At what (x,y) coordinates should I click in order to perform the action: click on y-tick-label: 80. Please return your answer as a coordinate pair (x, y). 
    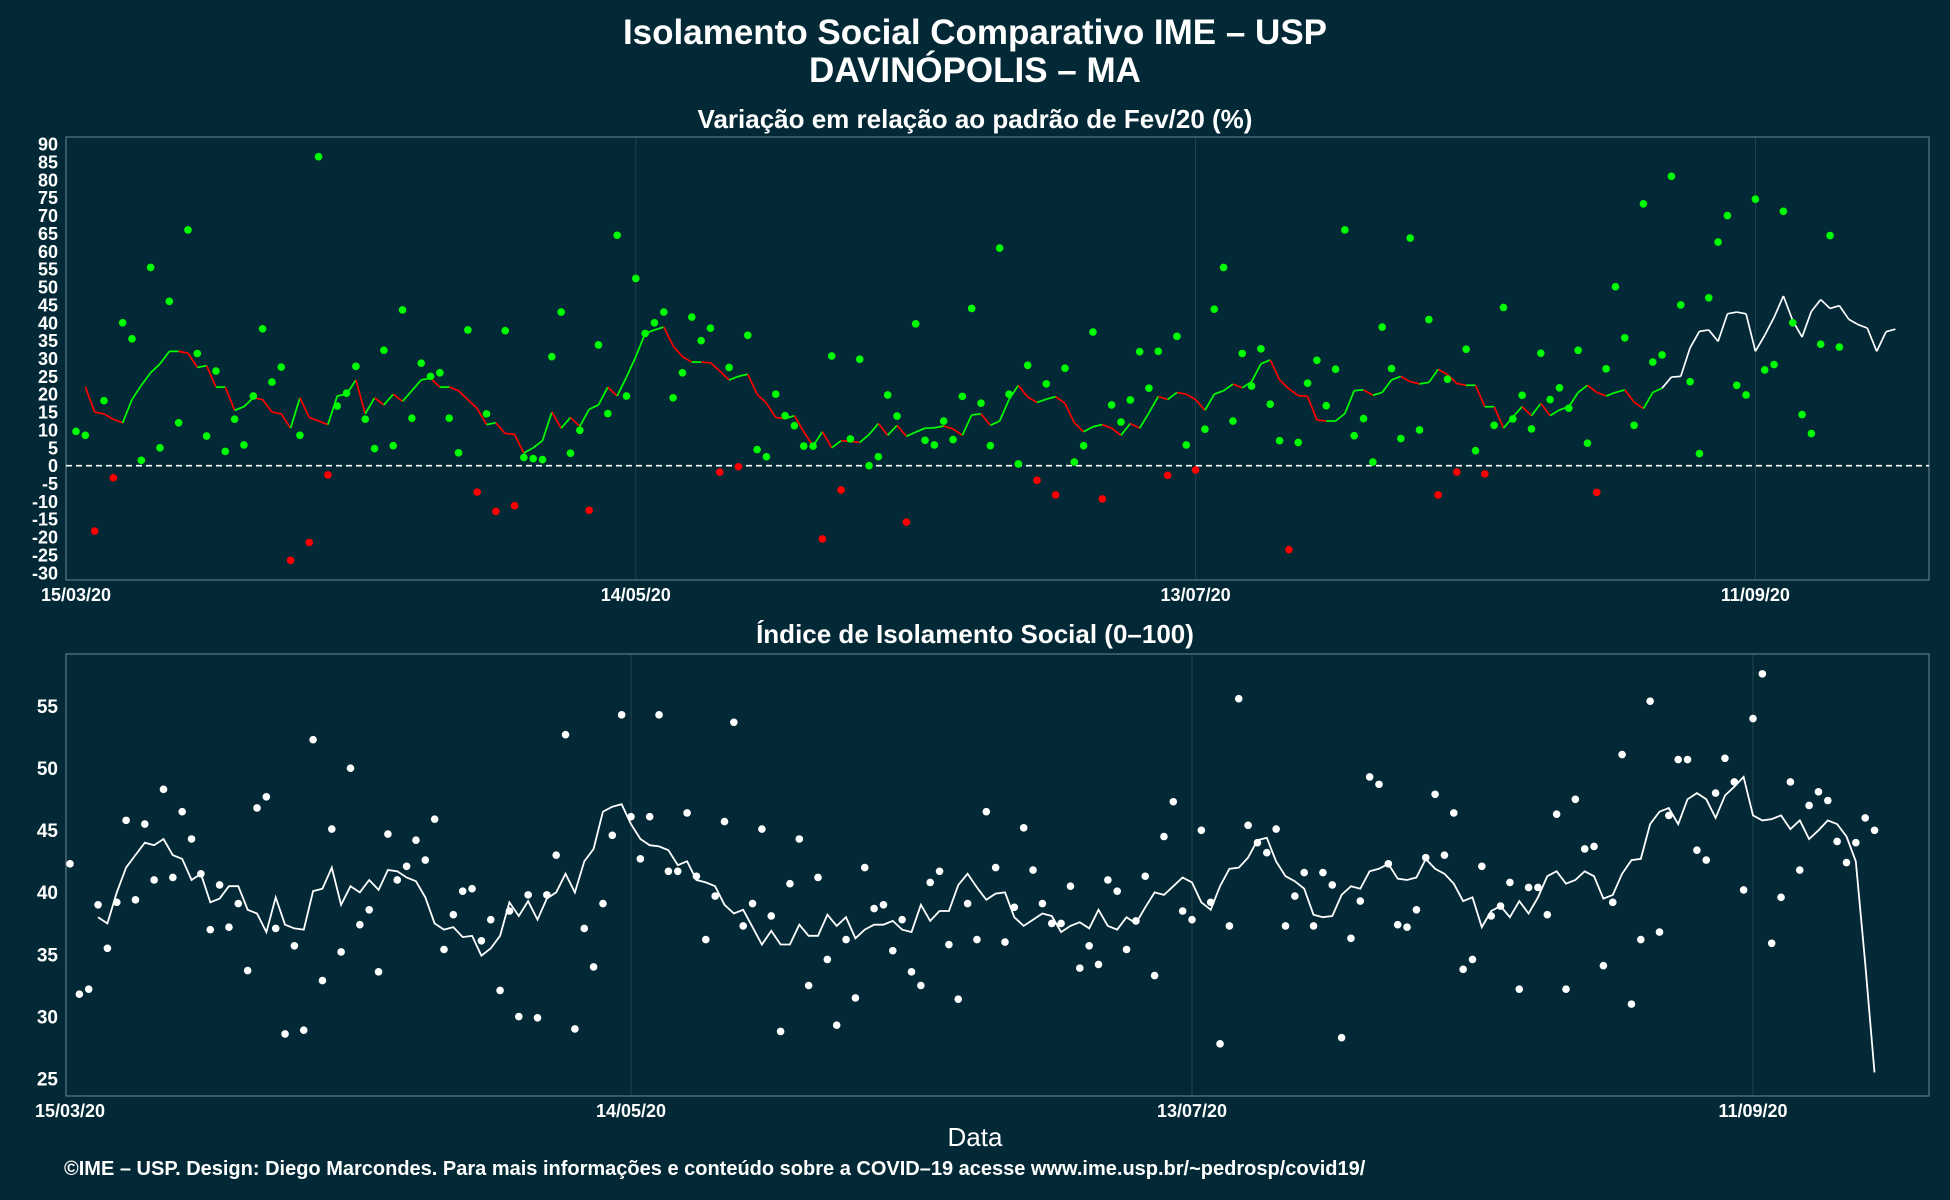
    Looking at the image, I should click on (48, 180).